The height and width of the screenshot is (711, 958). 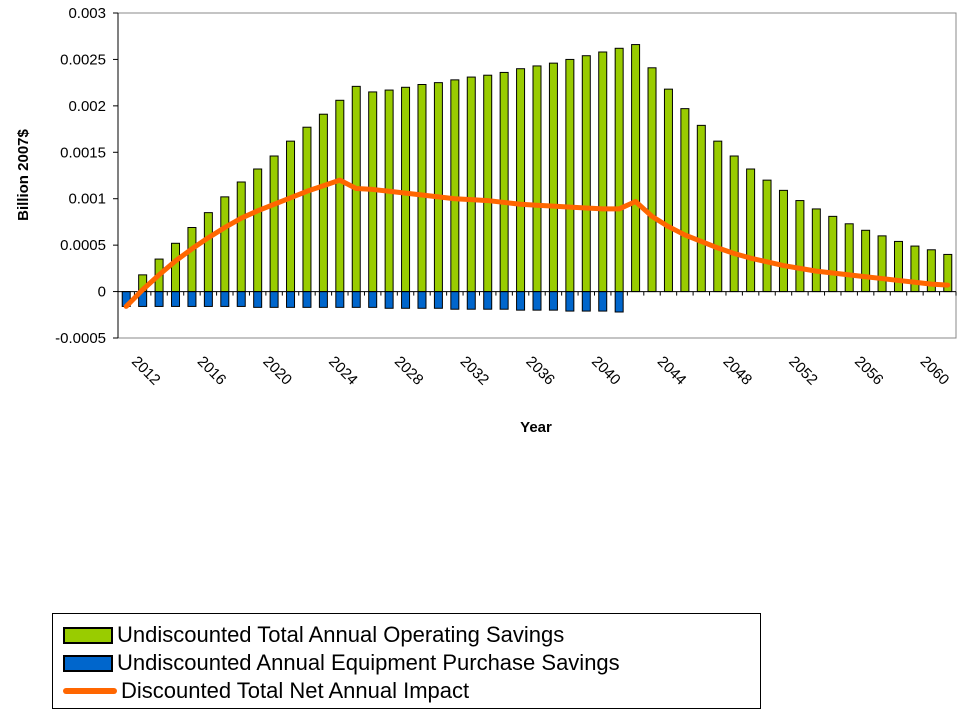 I want to click on y-tick-label: 0.0015, so click(x=83, y=152).